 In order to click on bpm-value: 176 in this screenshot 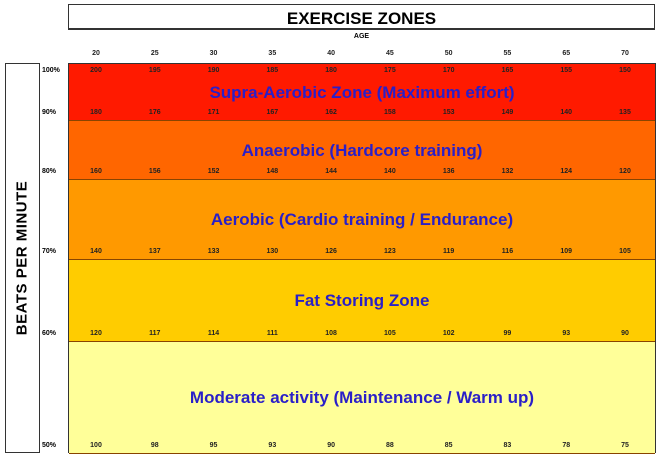, I will do `click(154, 112)`.